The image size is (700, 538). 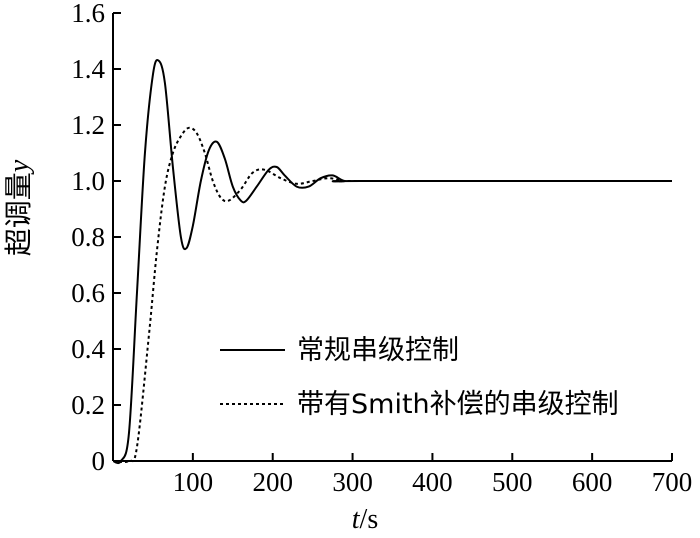 I want to click on x-tick-label: 500, so click(x=512, y=482).